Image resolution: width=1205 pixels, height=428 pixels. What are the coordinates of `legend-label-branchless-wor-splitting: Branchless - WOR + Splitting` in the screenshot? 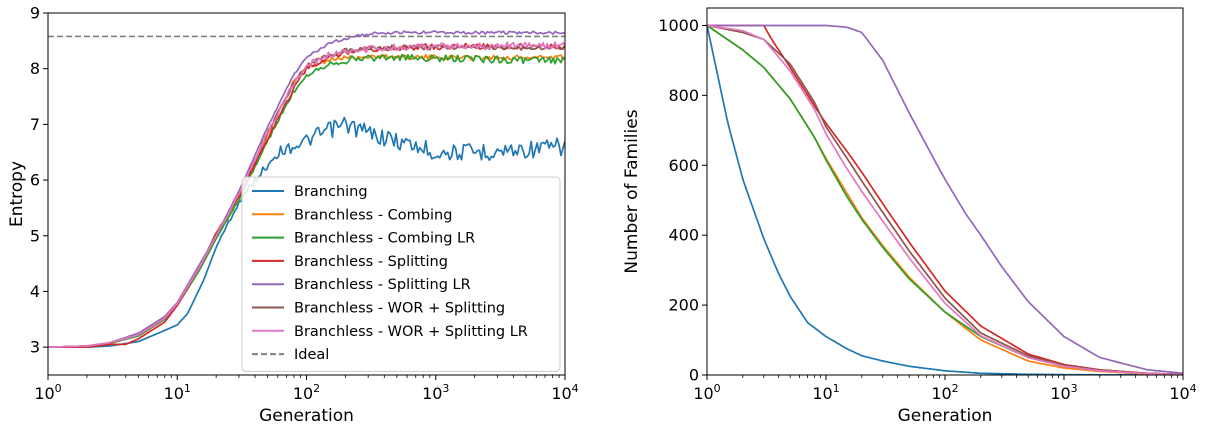 It's located at (399, 309).